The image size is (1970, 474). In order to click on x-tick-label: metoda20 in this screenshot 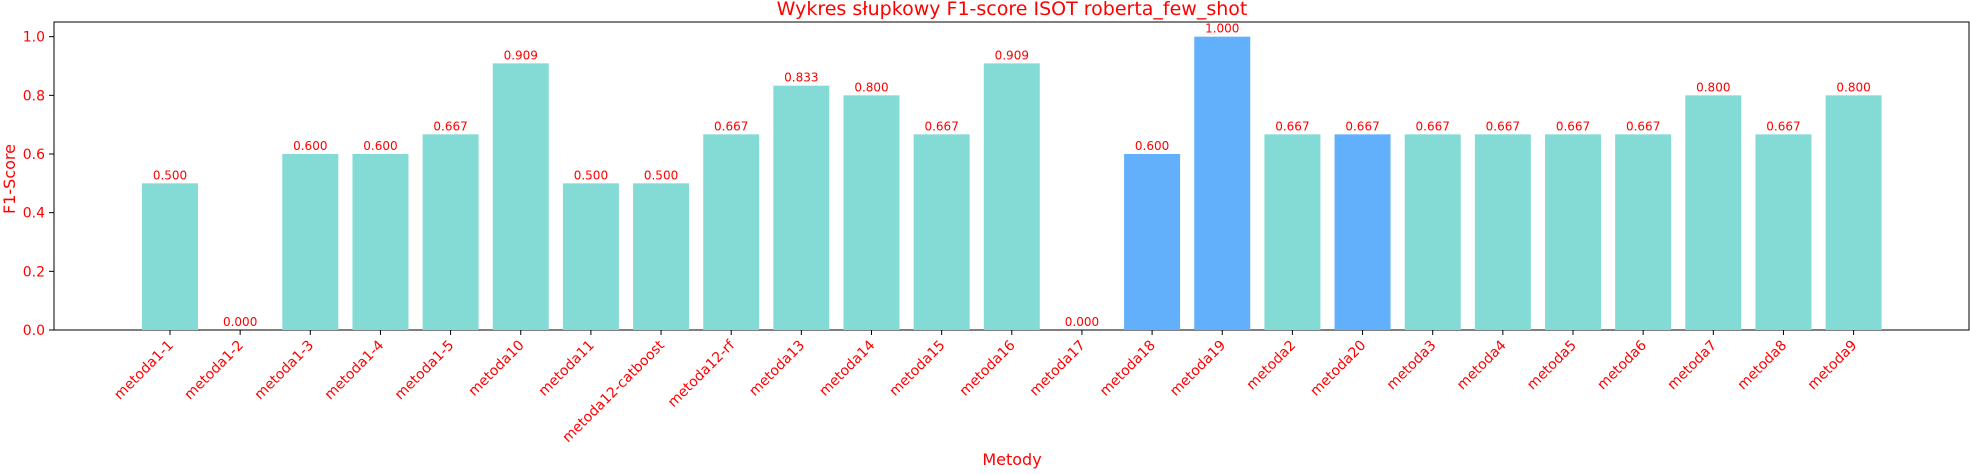, I will do `click(1338, 369)`.